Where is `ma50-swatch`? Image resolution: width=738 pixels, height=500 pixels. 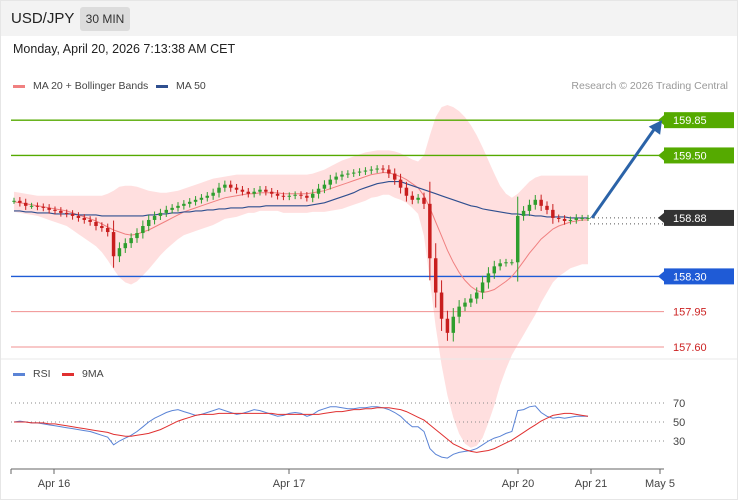 ma50-swatch is located at coordinates (162, 86).